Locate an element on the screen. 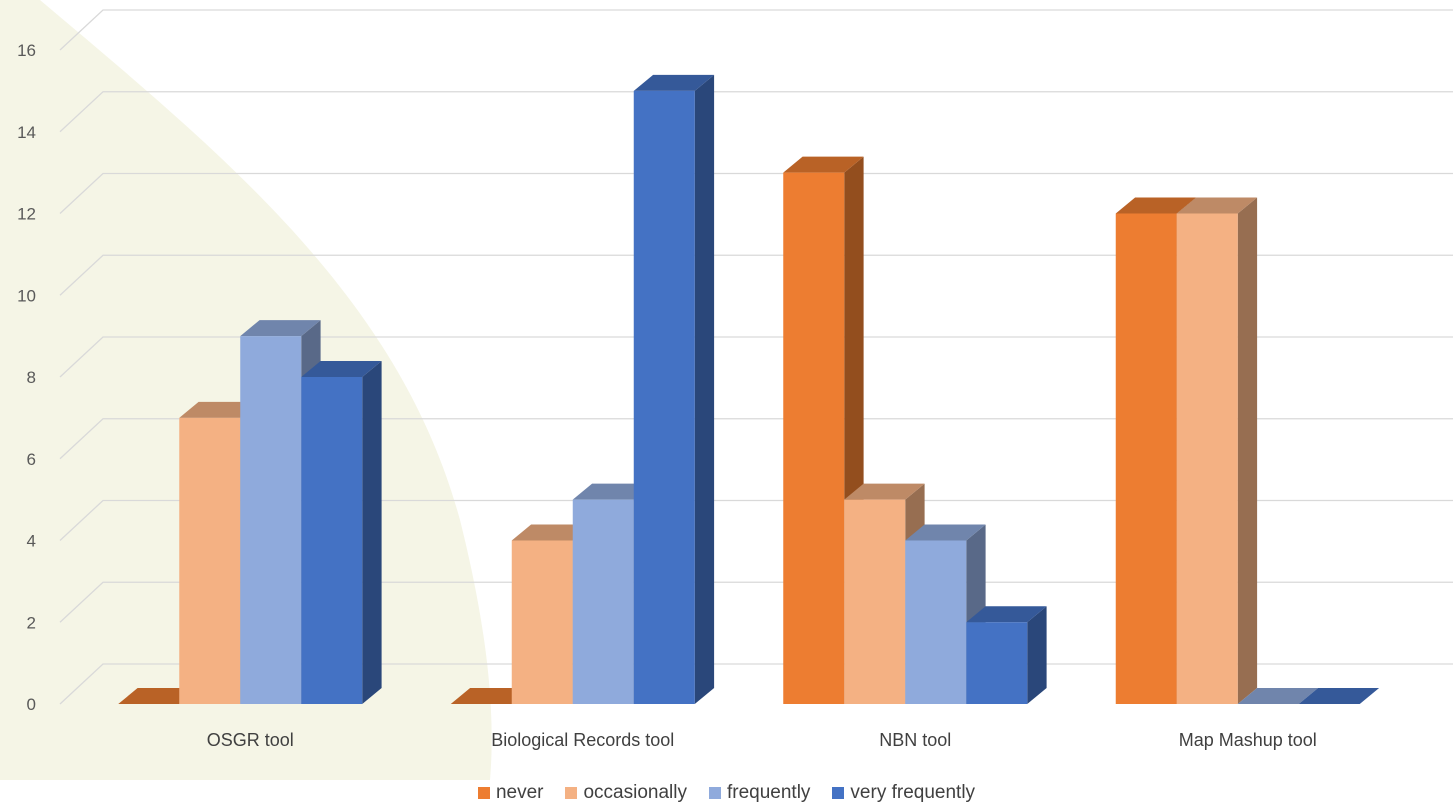  legend-item: very frequently is located at coordinates (903, 793).